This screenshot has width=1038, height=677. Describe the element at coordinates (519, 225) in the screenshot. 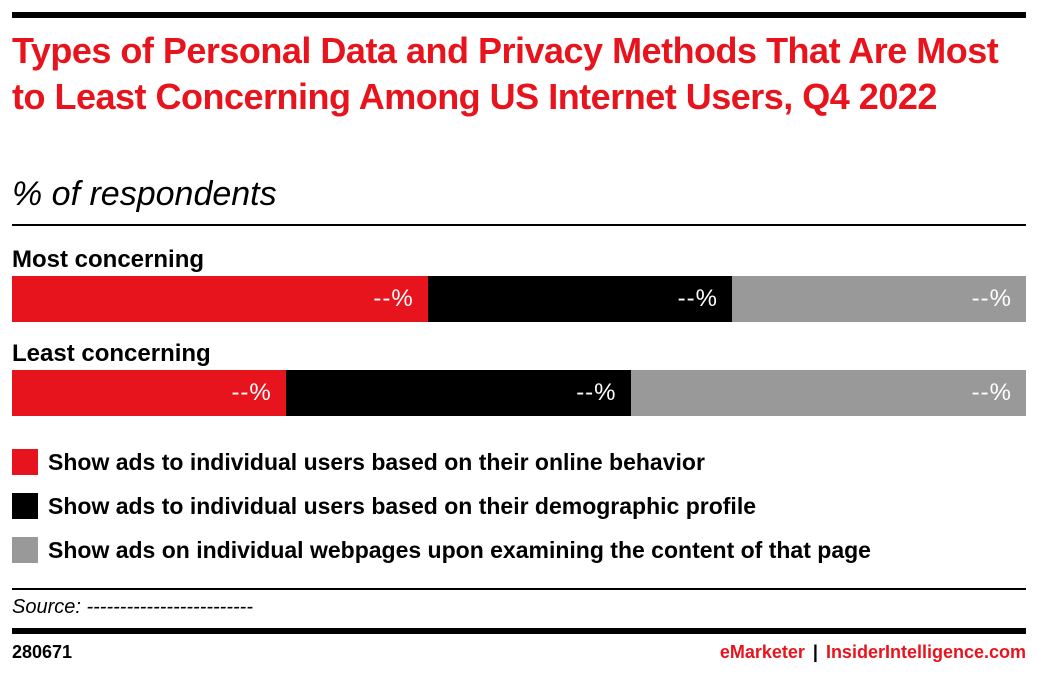

I see `title-divider` at that location.